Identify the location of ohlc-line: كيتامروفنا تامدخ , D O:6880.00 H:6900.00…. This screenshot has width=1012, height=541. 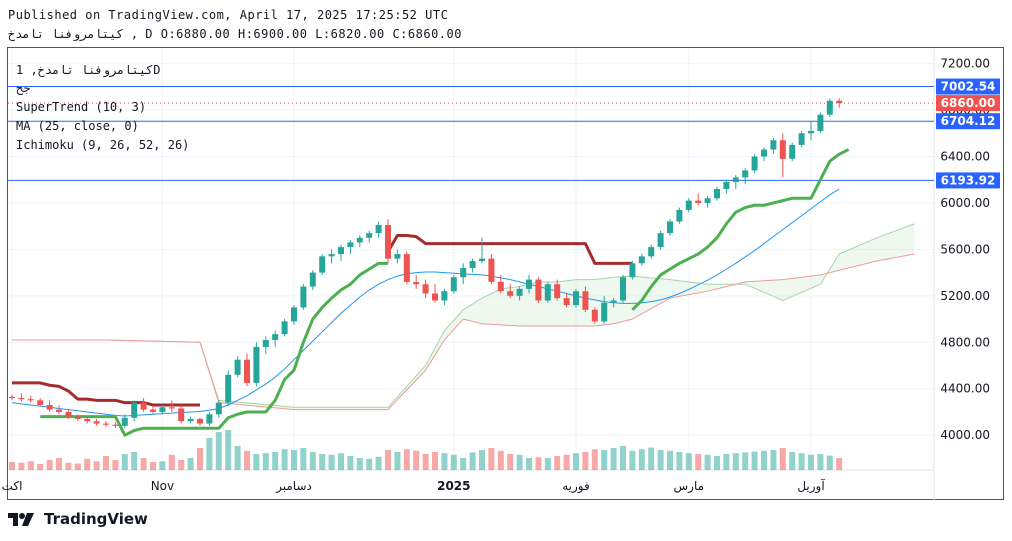
(235, 34).